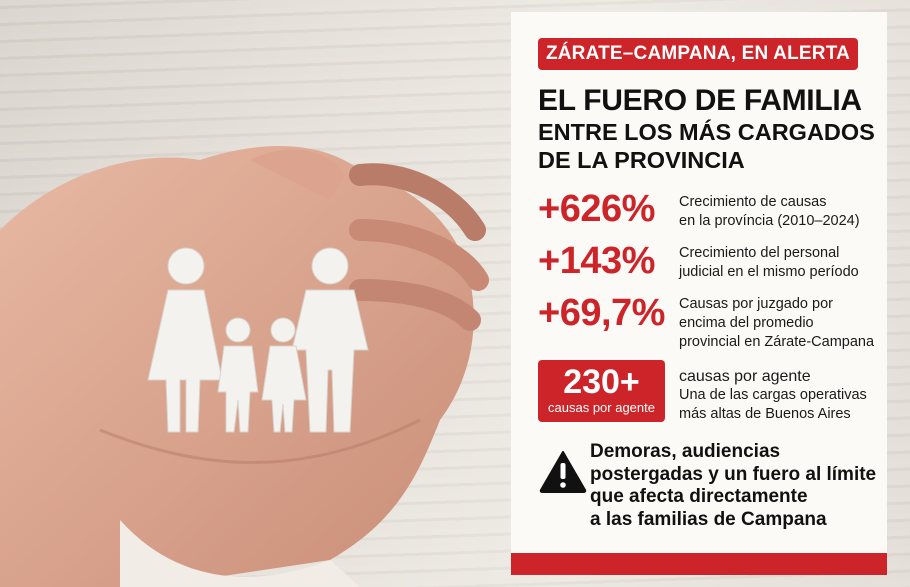 This screenshot has height=587, width=910. Describe the element at coordinates (601, 313) in the screenshot. I see `stat-value: +69,7%` at that location.